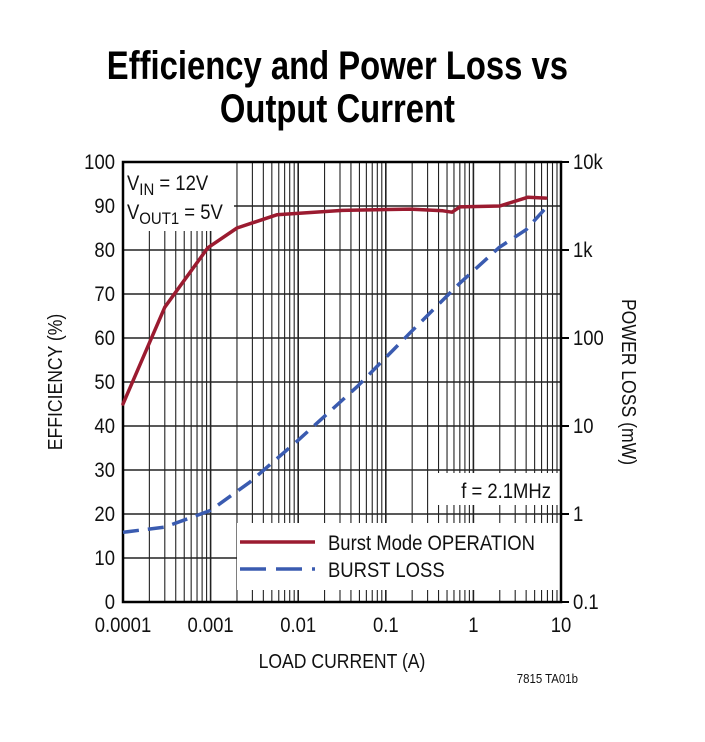 The height and width of the screenshot is (742, 705). I want to click on y-left-tick-label: 90, so click(104, 206).